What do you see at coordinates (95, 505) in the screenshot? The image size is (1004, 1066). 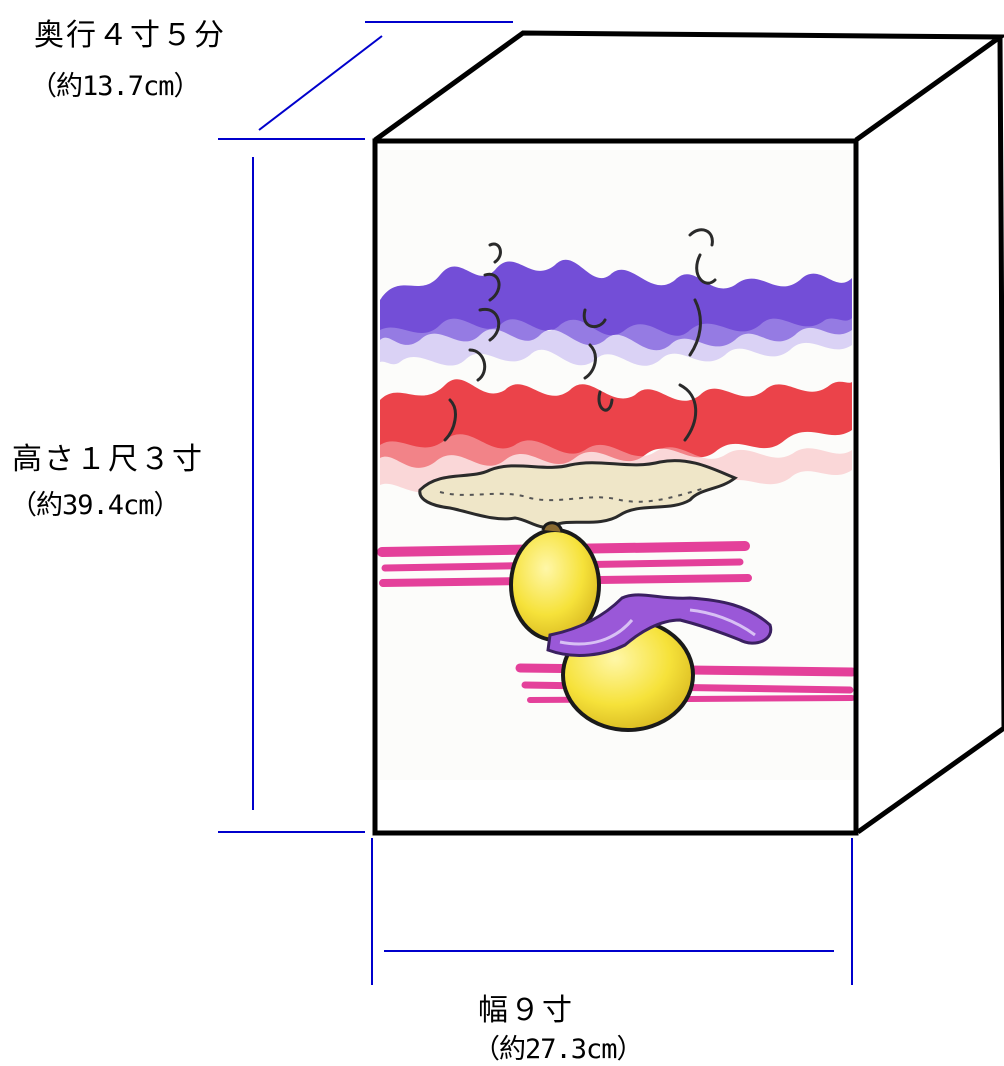 I see `height-metric: （約39.4cm）` at bounding box center [95, 505].